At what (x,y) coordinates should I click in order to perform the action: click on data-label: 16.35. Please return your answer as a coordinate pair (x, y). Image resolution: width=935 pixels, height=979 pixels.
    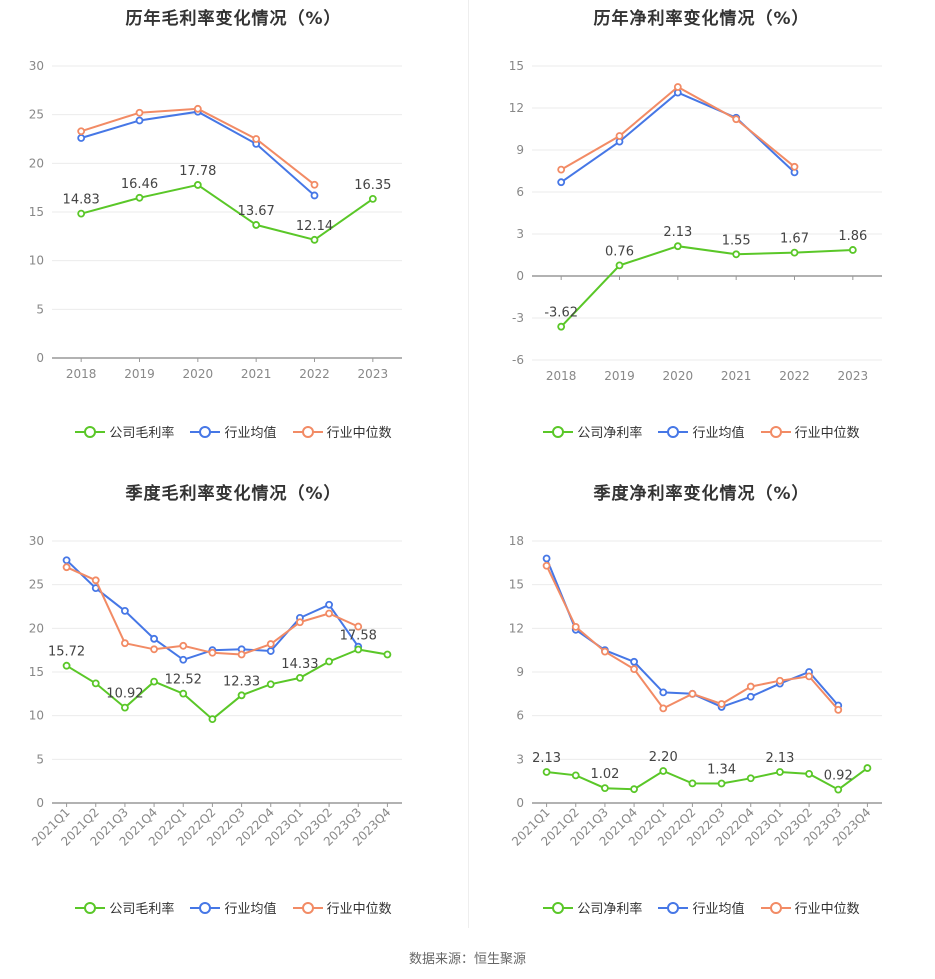
    Looking at the image, I should click on (372, 185).